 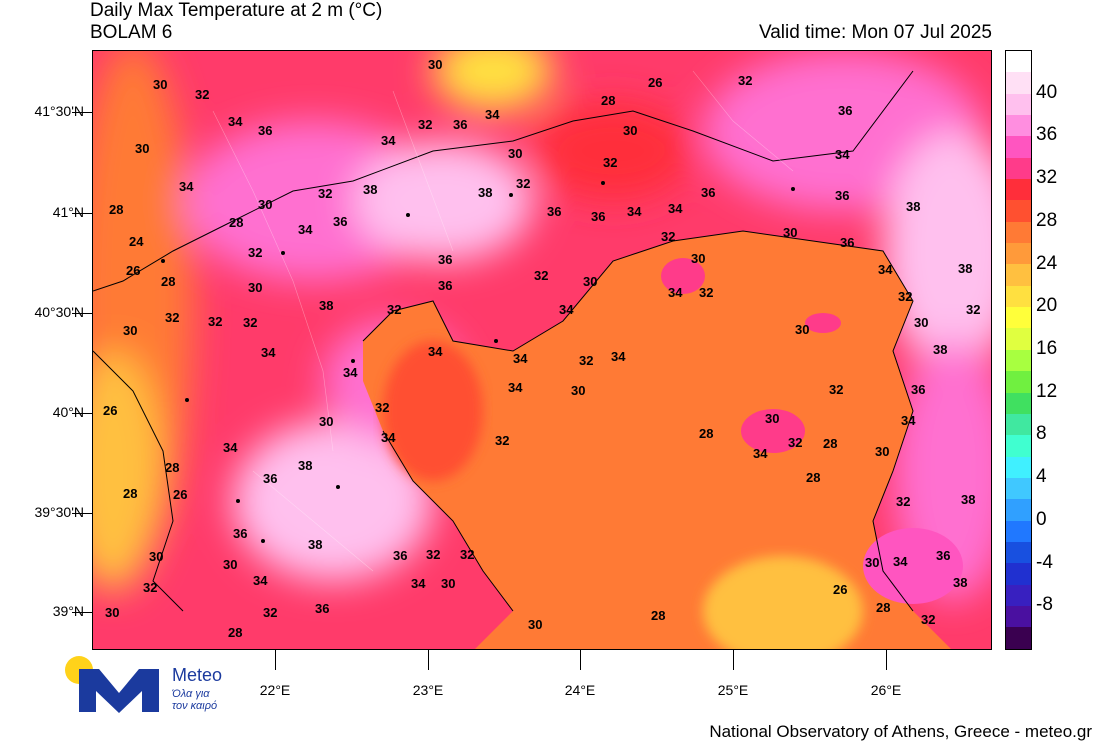 What do you see at coordinates (823, 323) in the screenshot?
I see `island-samothraki` at bounding box center [823, 323].